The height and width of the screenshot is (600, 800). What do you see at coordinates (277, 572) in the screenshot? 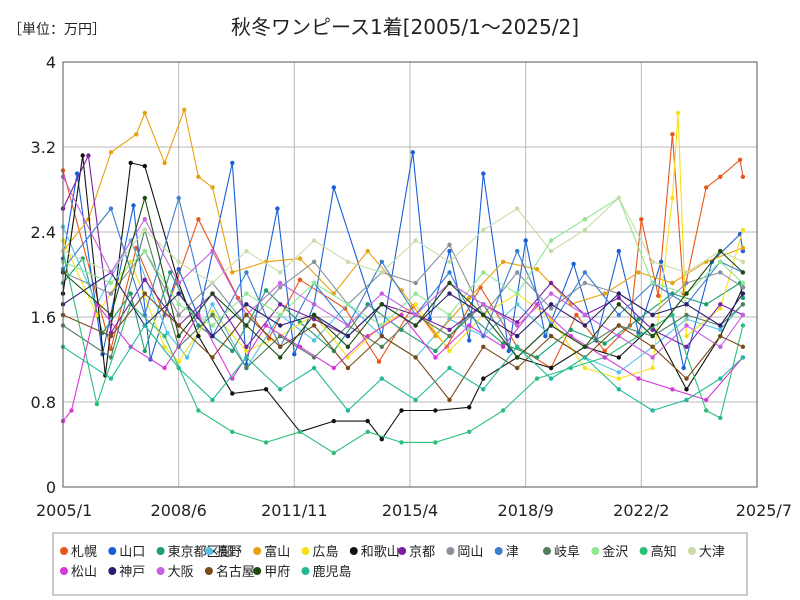
I see `legend-label: 甲府` at bounding box center [277, 572].